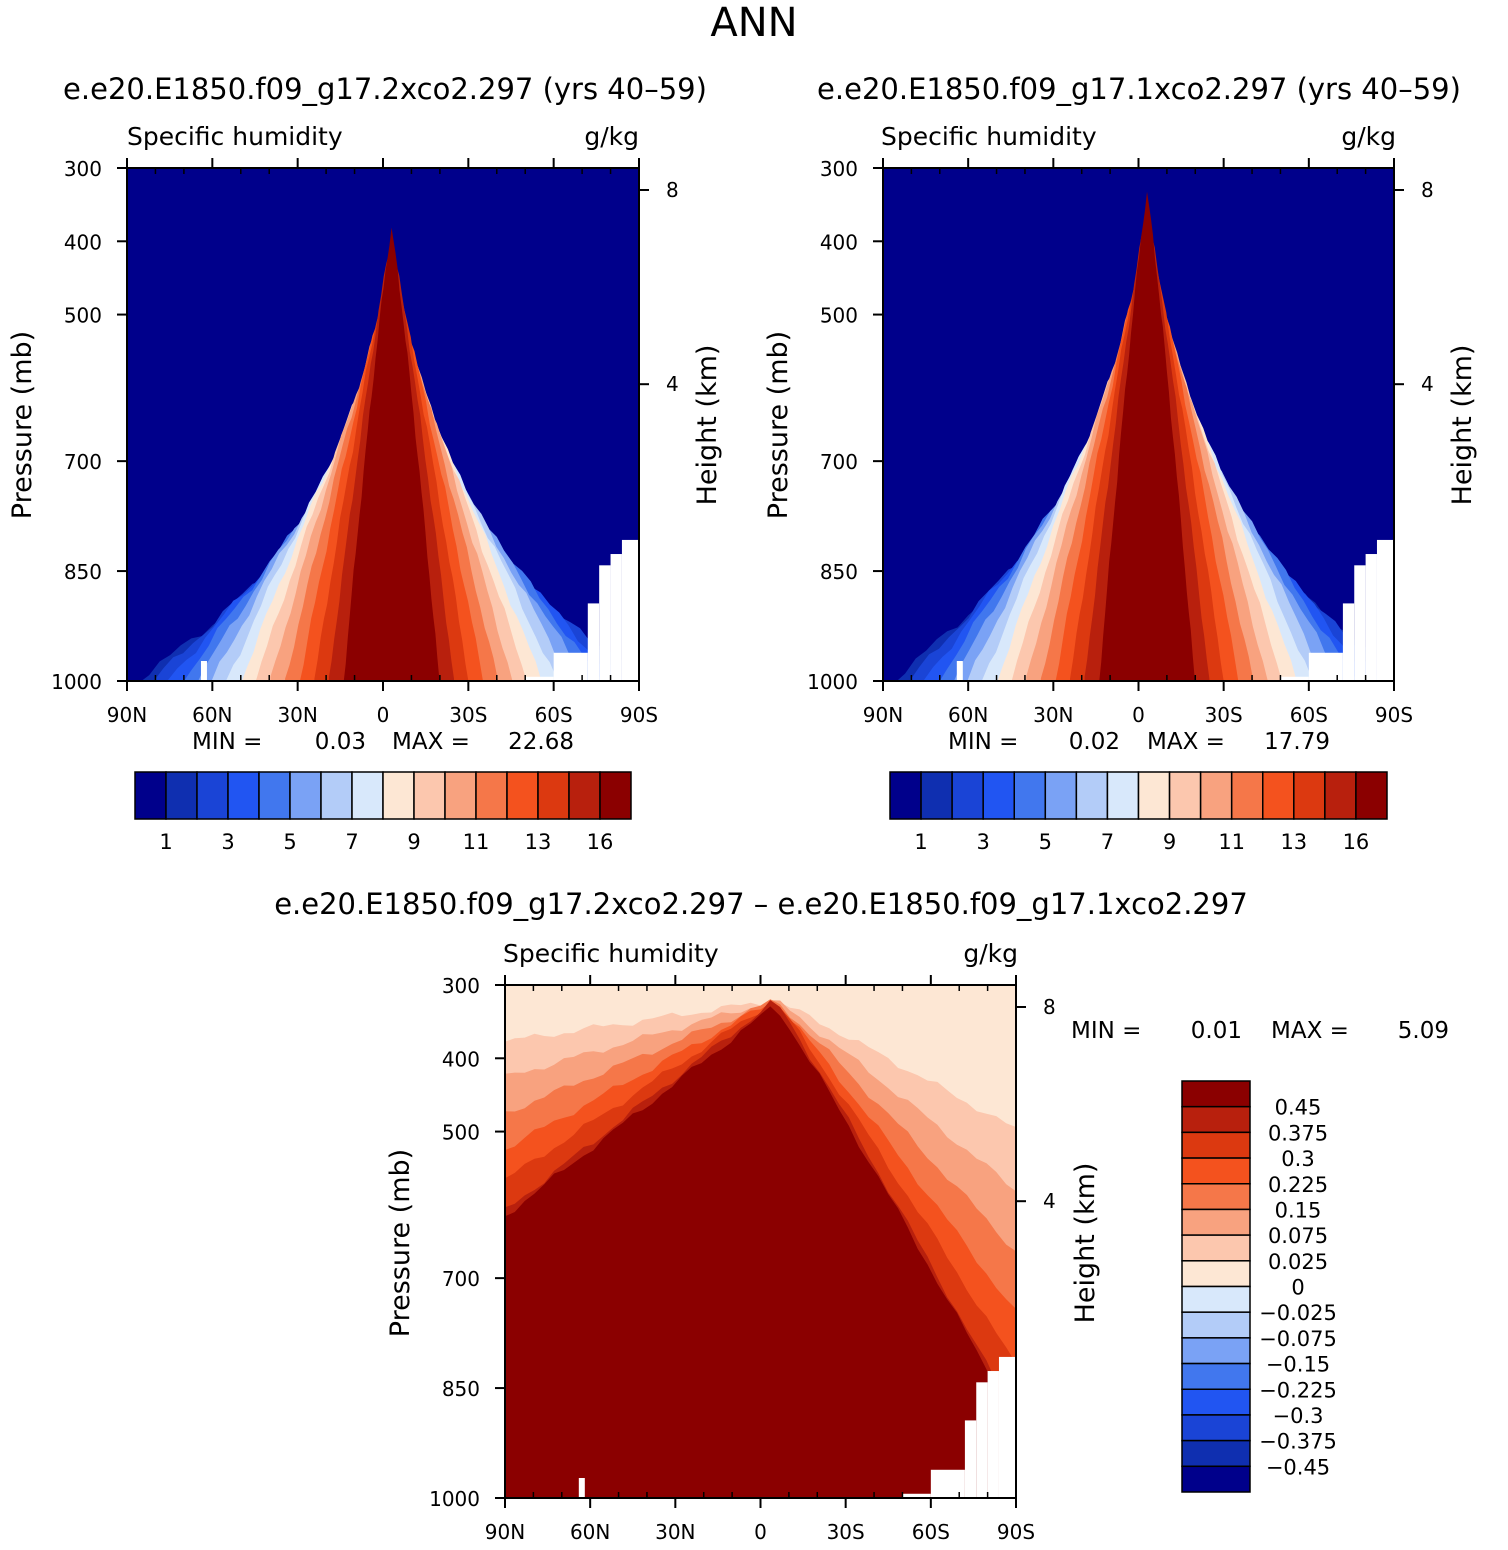 The width and height of the screenshot is (1508, 1550). I want to click on colorbar-label: −0.15, so click(1298, 1365).